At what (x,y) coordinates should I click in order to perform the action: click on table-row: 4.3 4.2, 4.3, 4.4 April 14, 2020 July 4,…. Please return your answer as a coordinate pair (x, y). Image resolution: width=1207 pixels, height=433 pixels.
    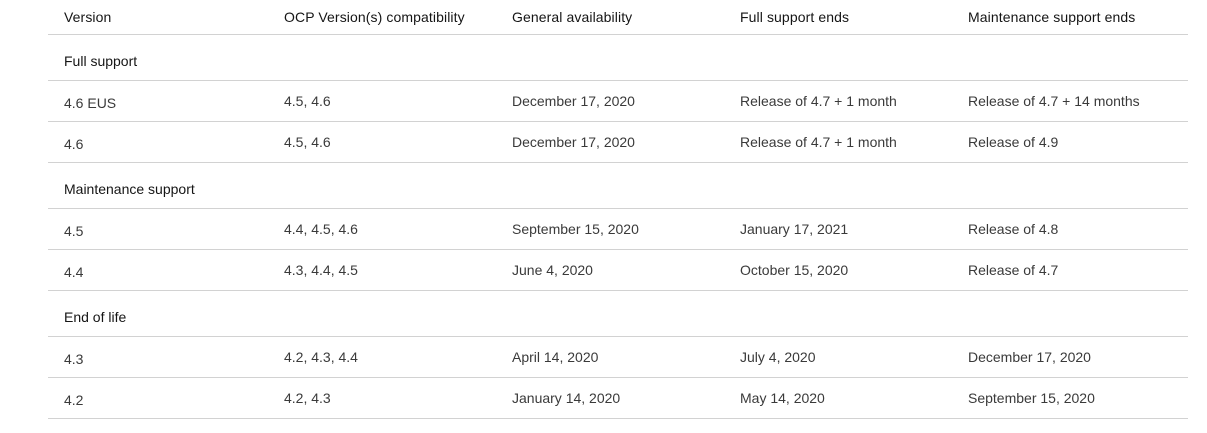
    Looking at the image, I should click on (618, 357).